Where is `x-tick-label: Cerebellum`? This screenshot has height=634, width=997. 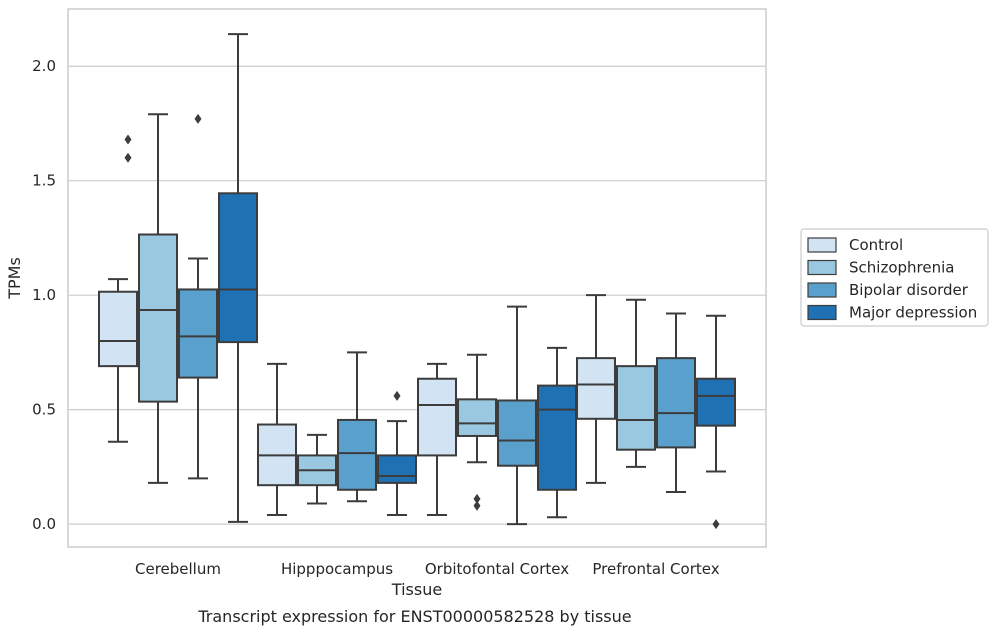
x-tick-label: Cerebellum is located at coordinates (178, 569).